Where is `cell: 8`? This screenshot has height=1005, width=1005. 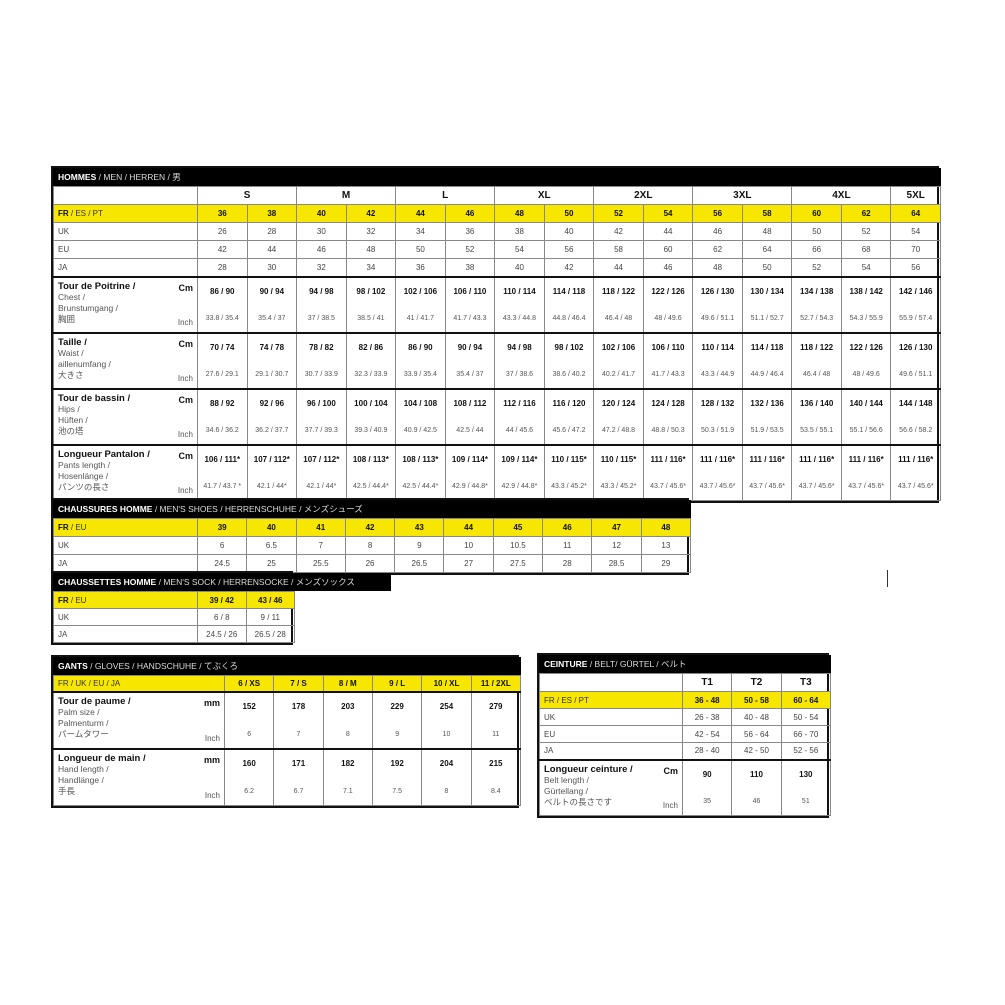 cell: 8 is located at coordinates (370, 545).